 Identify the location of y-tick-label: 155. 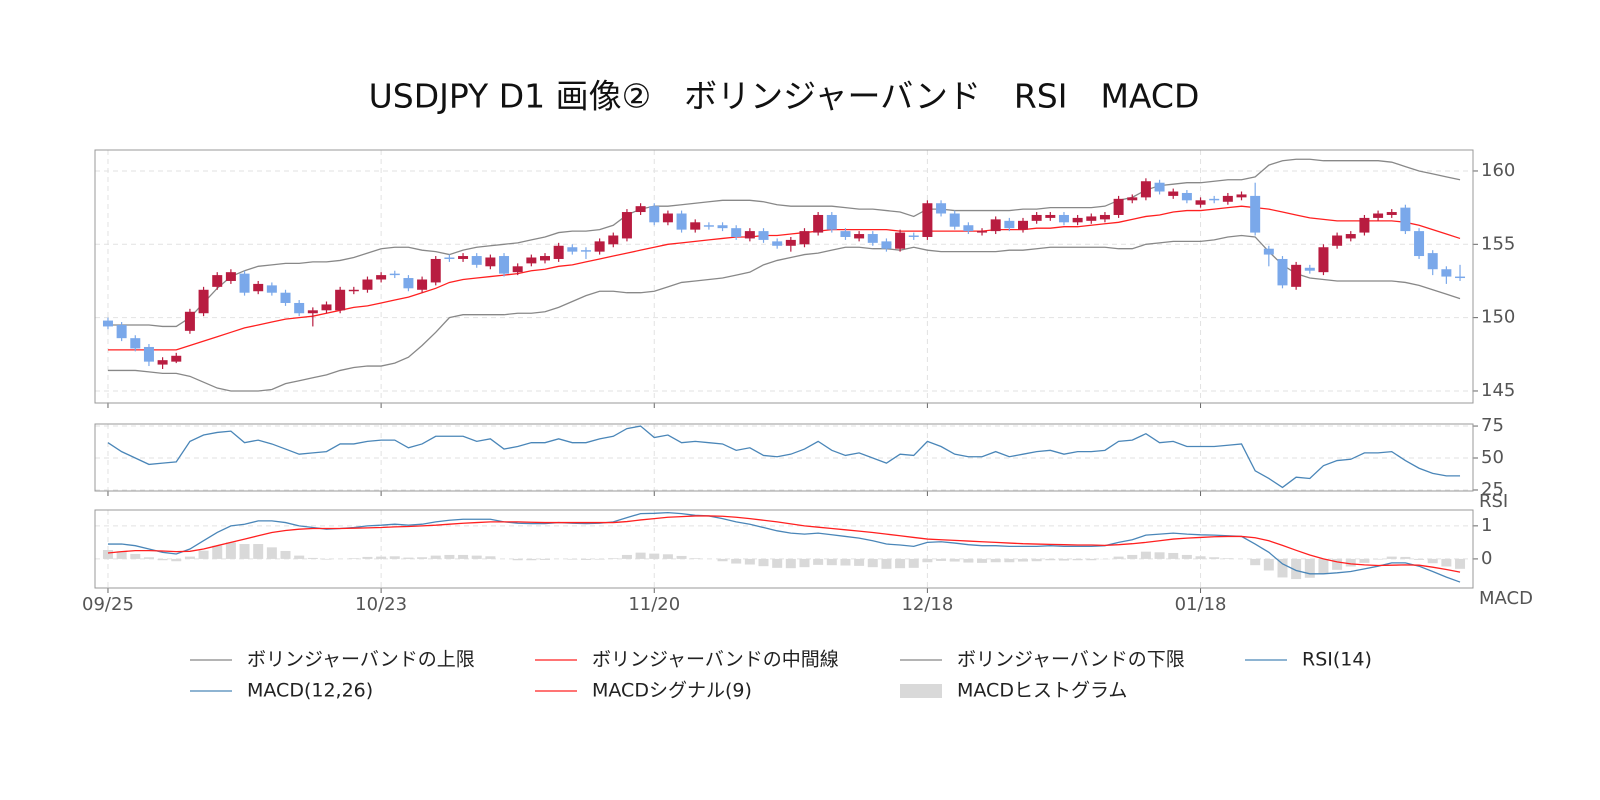
(1498, 243).